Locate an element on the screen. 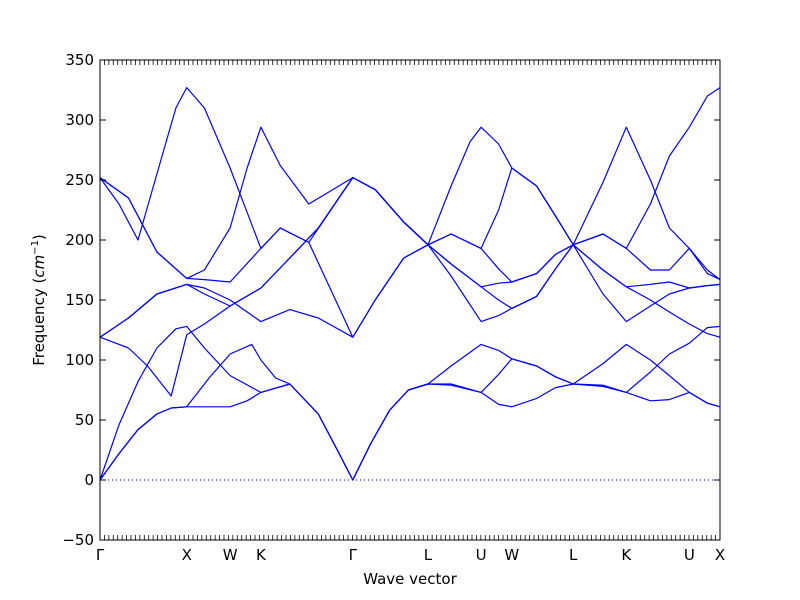  y-axis-title: Frequency (cm−1) is located at coordinates (39, 300).